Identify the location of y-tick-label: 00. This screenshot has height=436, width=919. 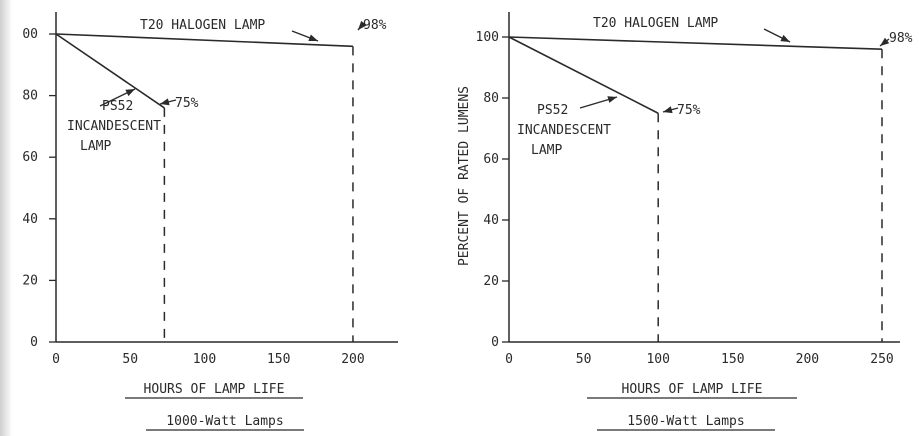
(30, 34).